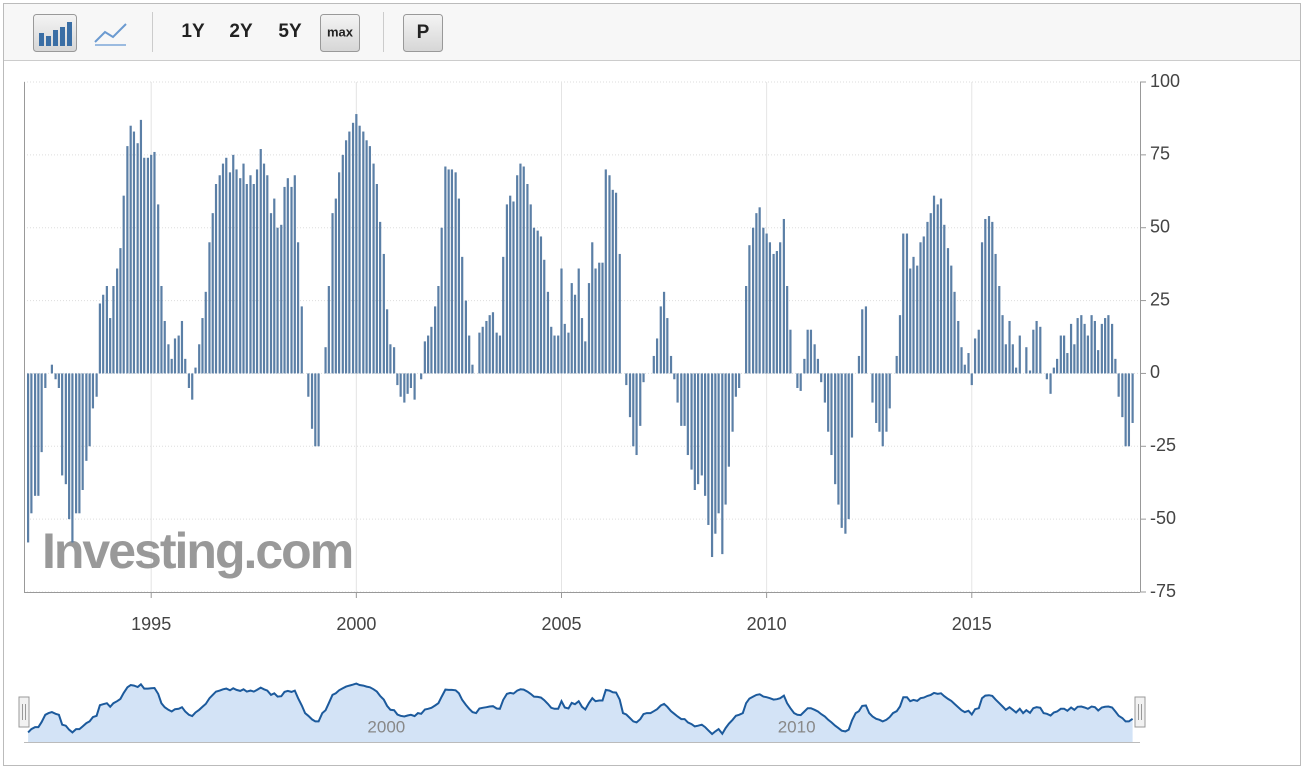 The width and height of the screenshot is (1305, 770). I want to click on range-button: 1Y, so click(193, 31).